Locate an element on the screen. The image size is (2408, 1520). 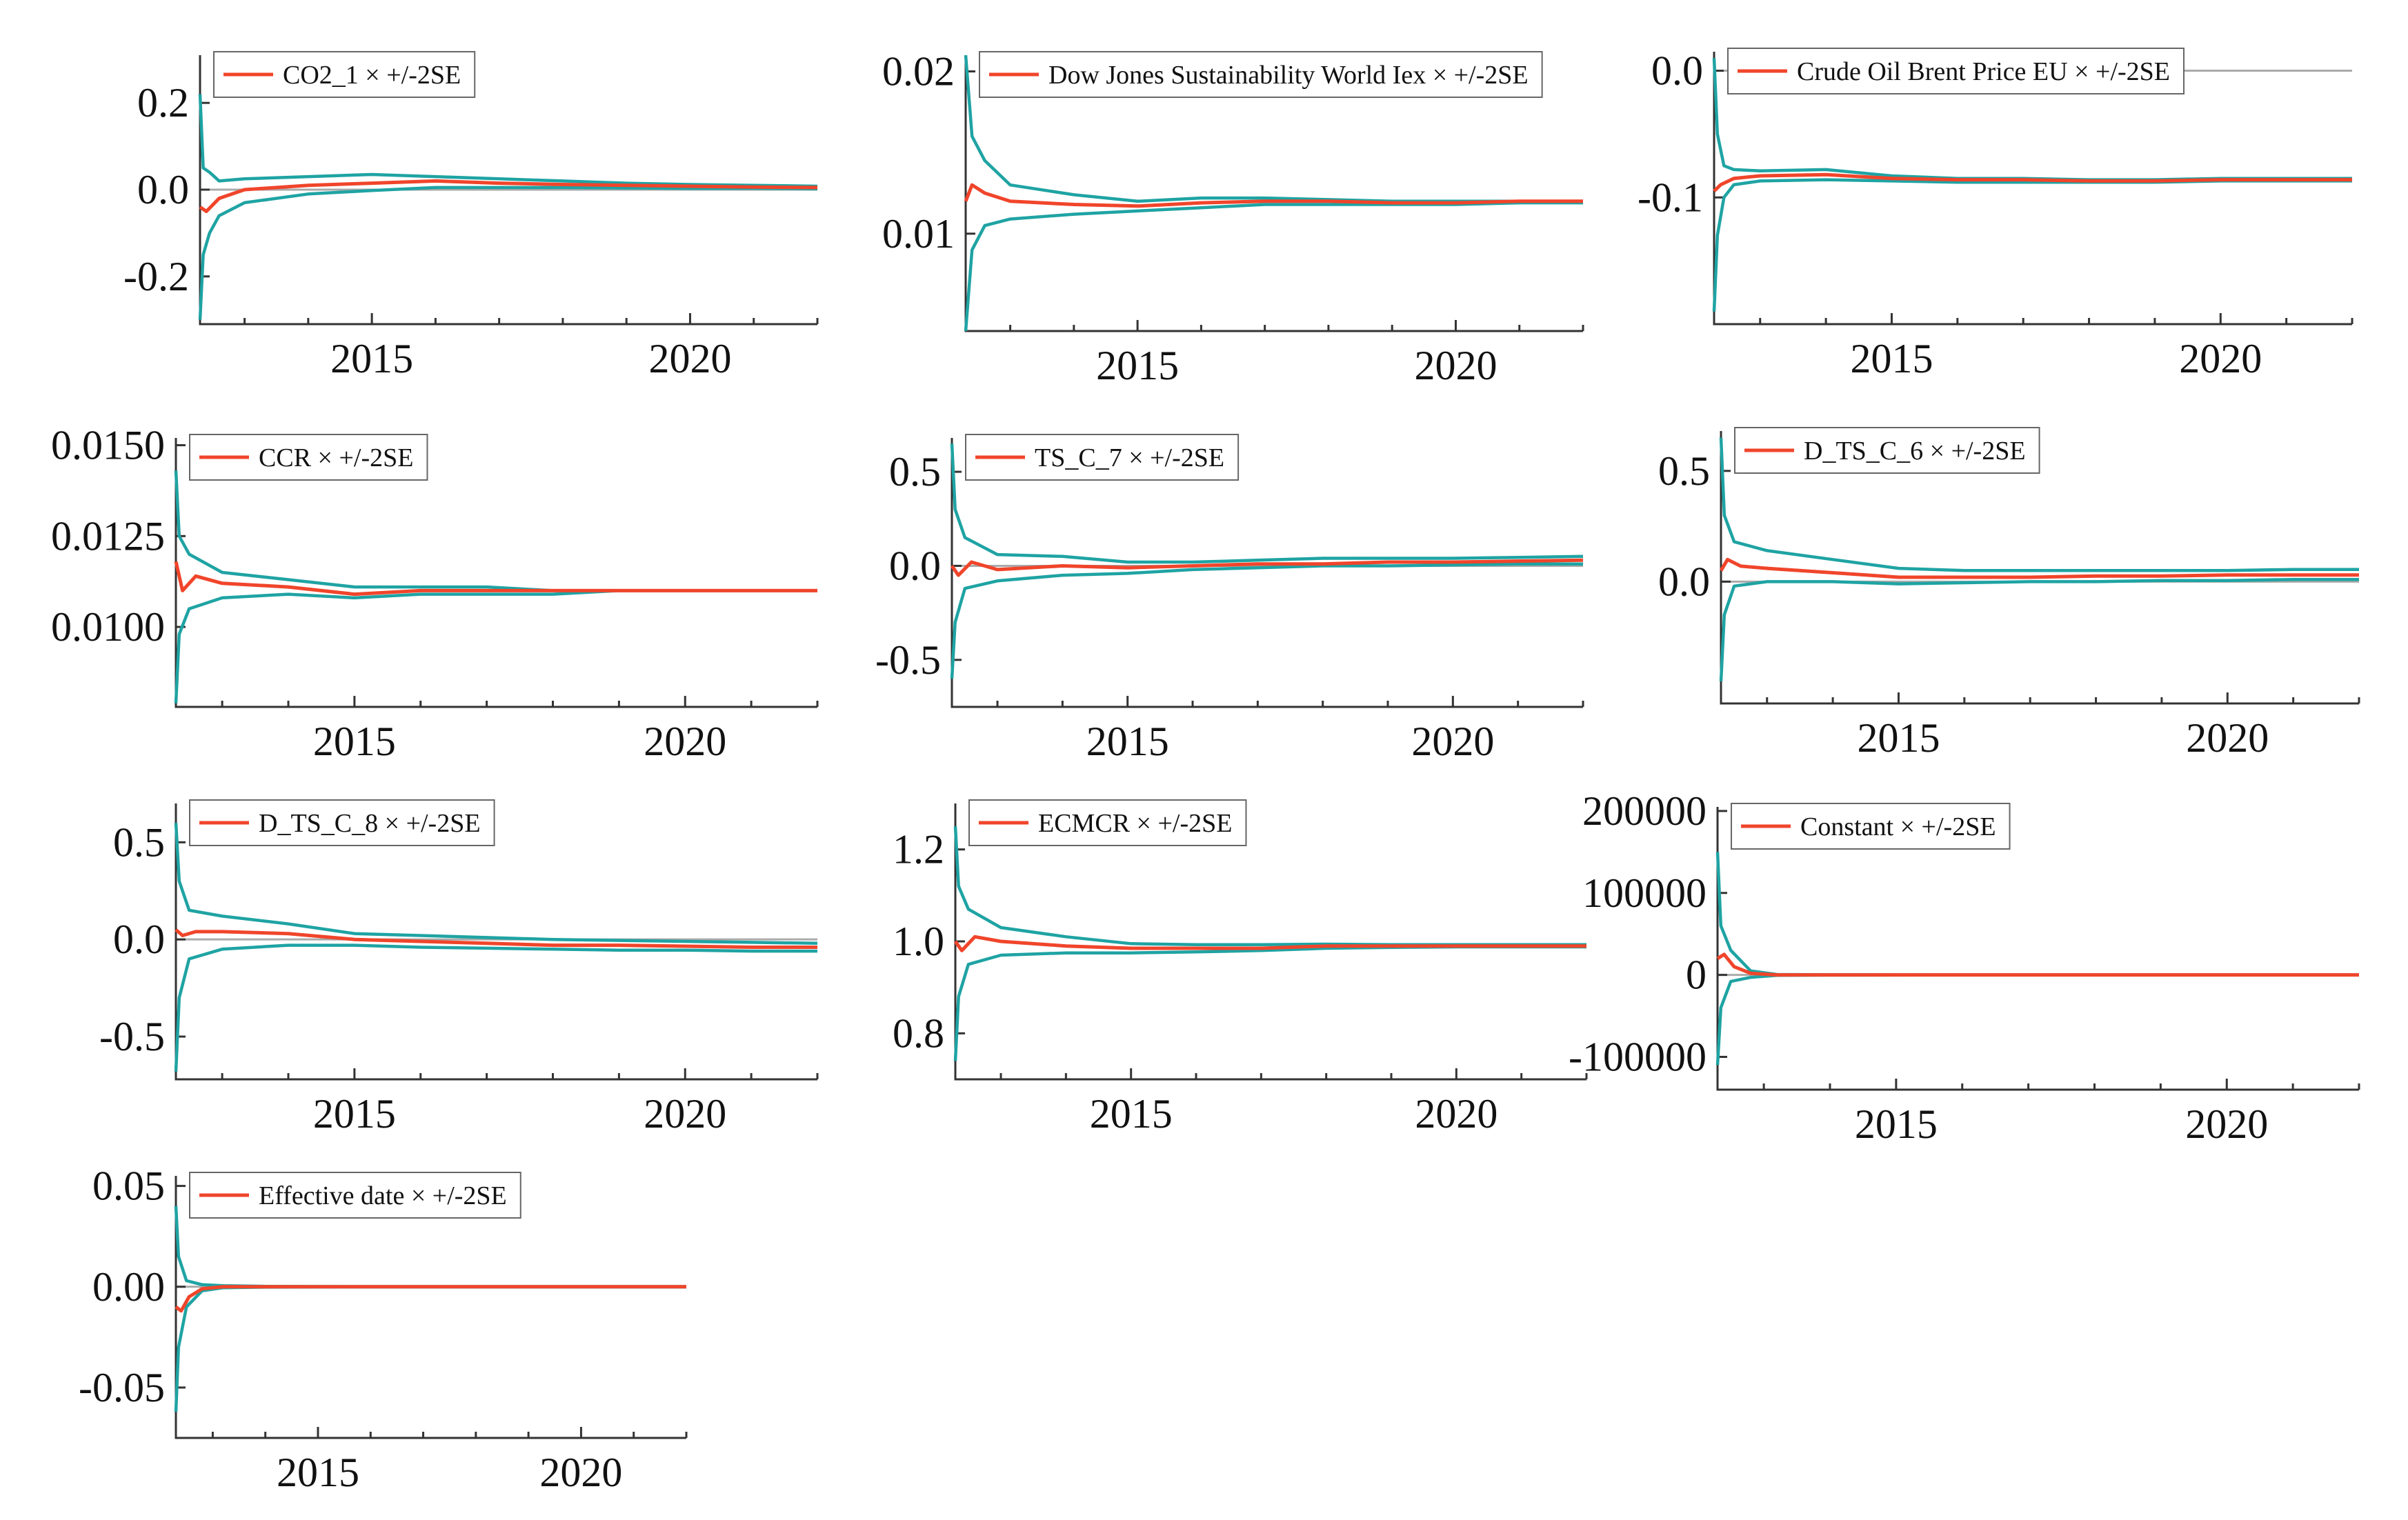
legend-label: CCR × +/-2SE is located at coordinates (336, 458).